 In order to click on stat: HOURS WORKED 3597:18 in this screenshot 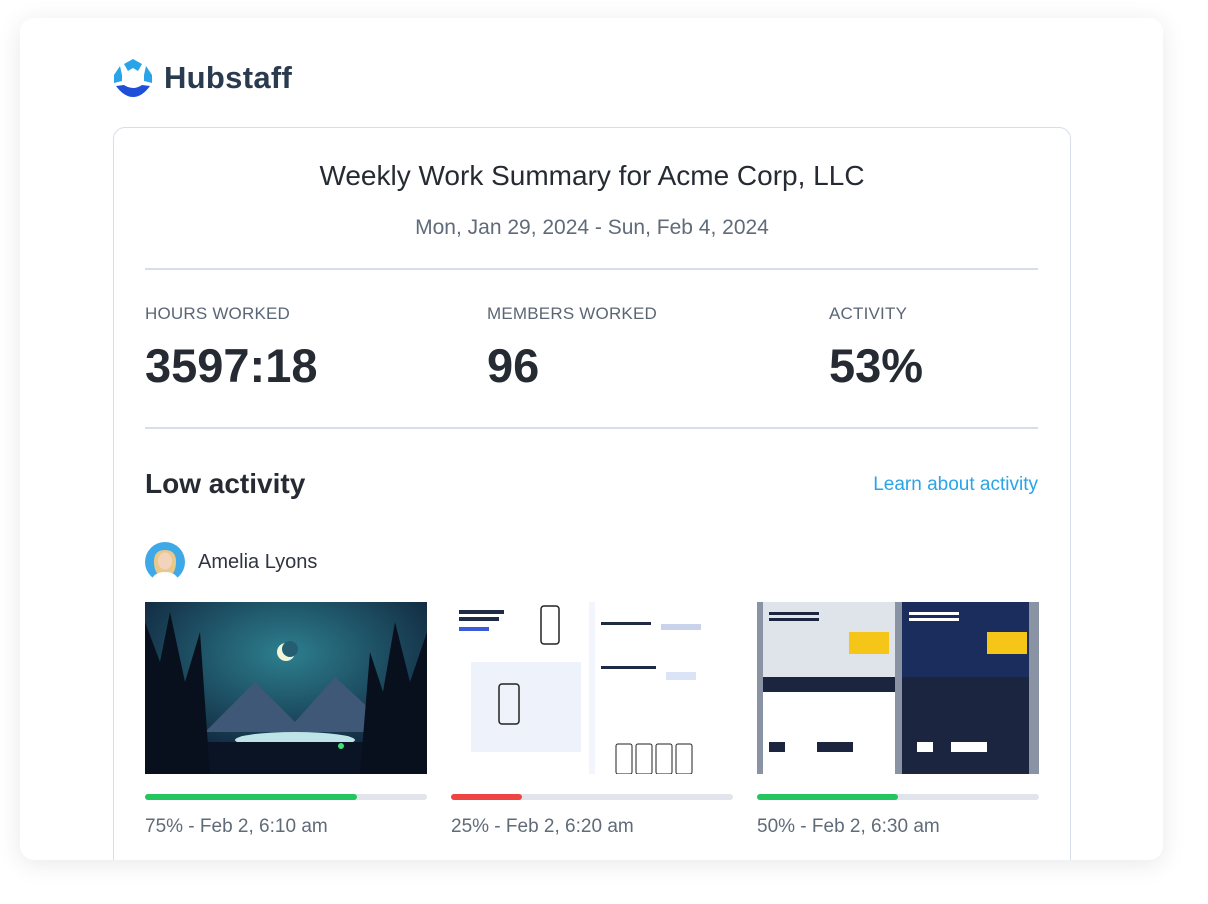, I will do `click(231, 348)`.